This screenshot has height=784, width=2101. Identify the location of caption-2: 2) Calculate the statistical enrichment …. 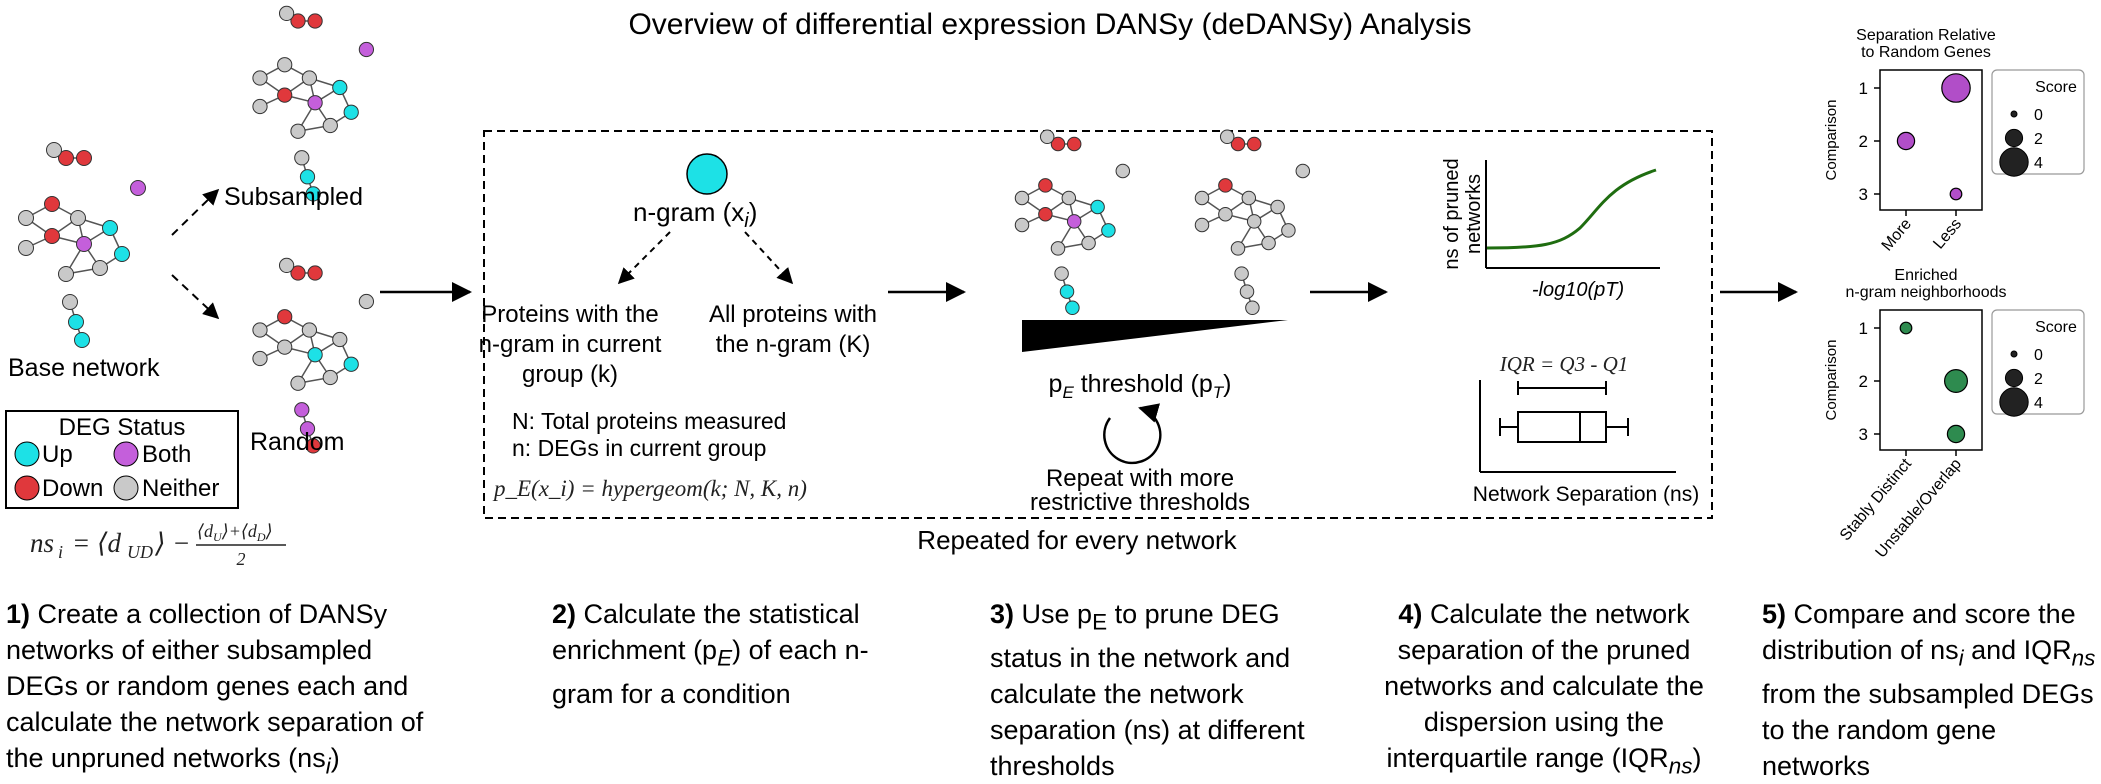
(710, 654).